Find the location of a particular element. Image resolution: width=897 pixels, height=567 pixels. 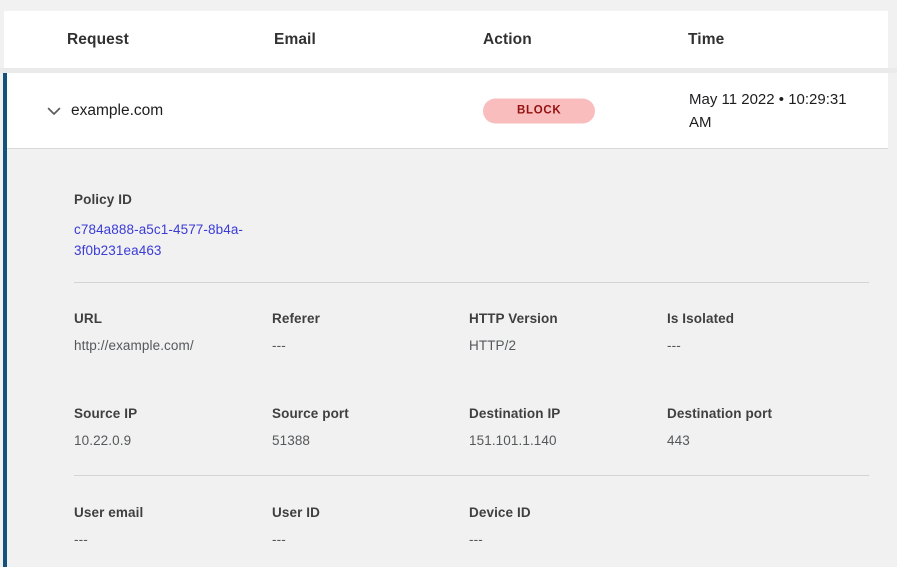

column-header-time: Time is located at coordinates (706, 39).